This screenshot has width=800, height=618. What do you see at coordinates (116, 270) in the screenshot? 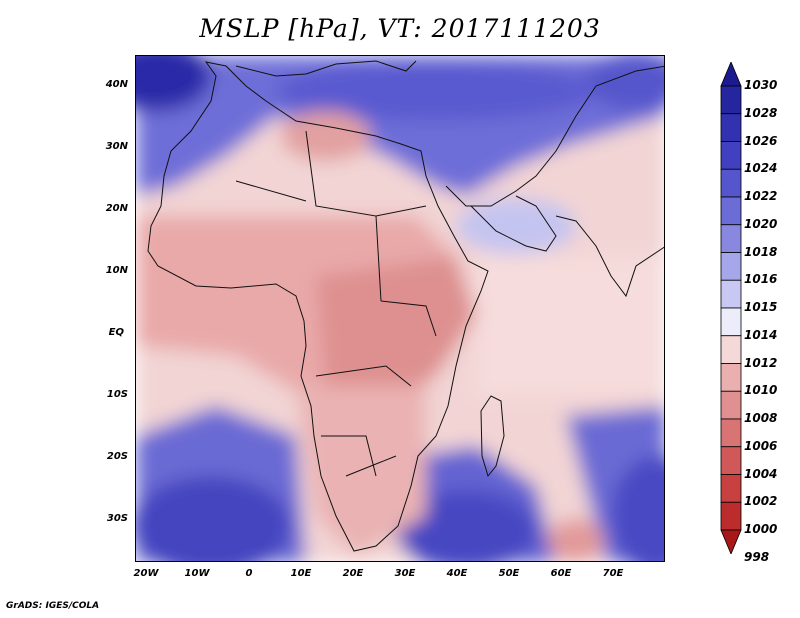
I see `lat-label-10n: 10N` at bounding box center [116, 270].